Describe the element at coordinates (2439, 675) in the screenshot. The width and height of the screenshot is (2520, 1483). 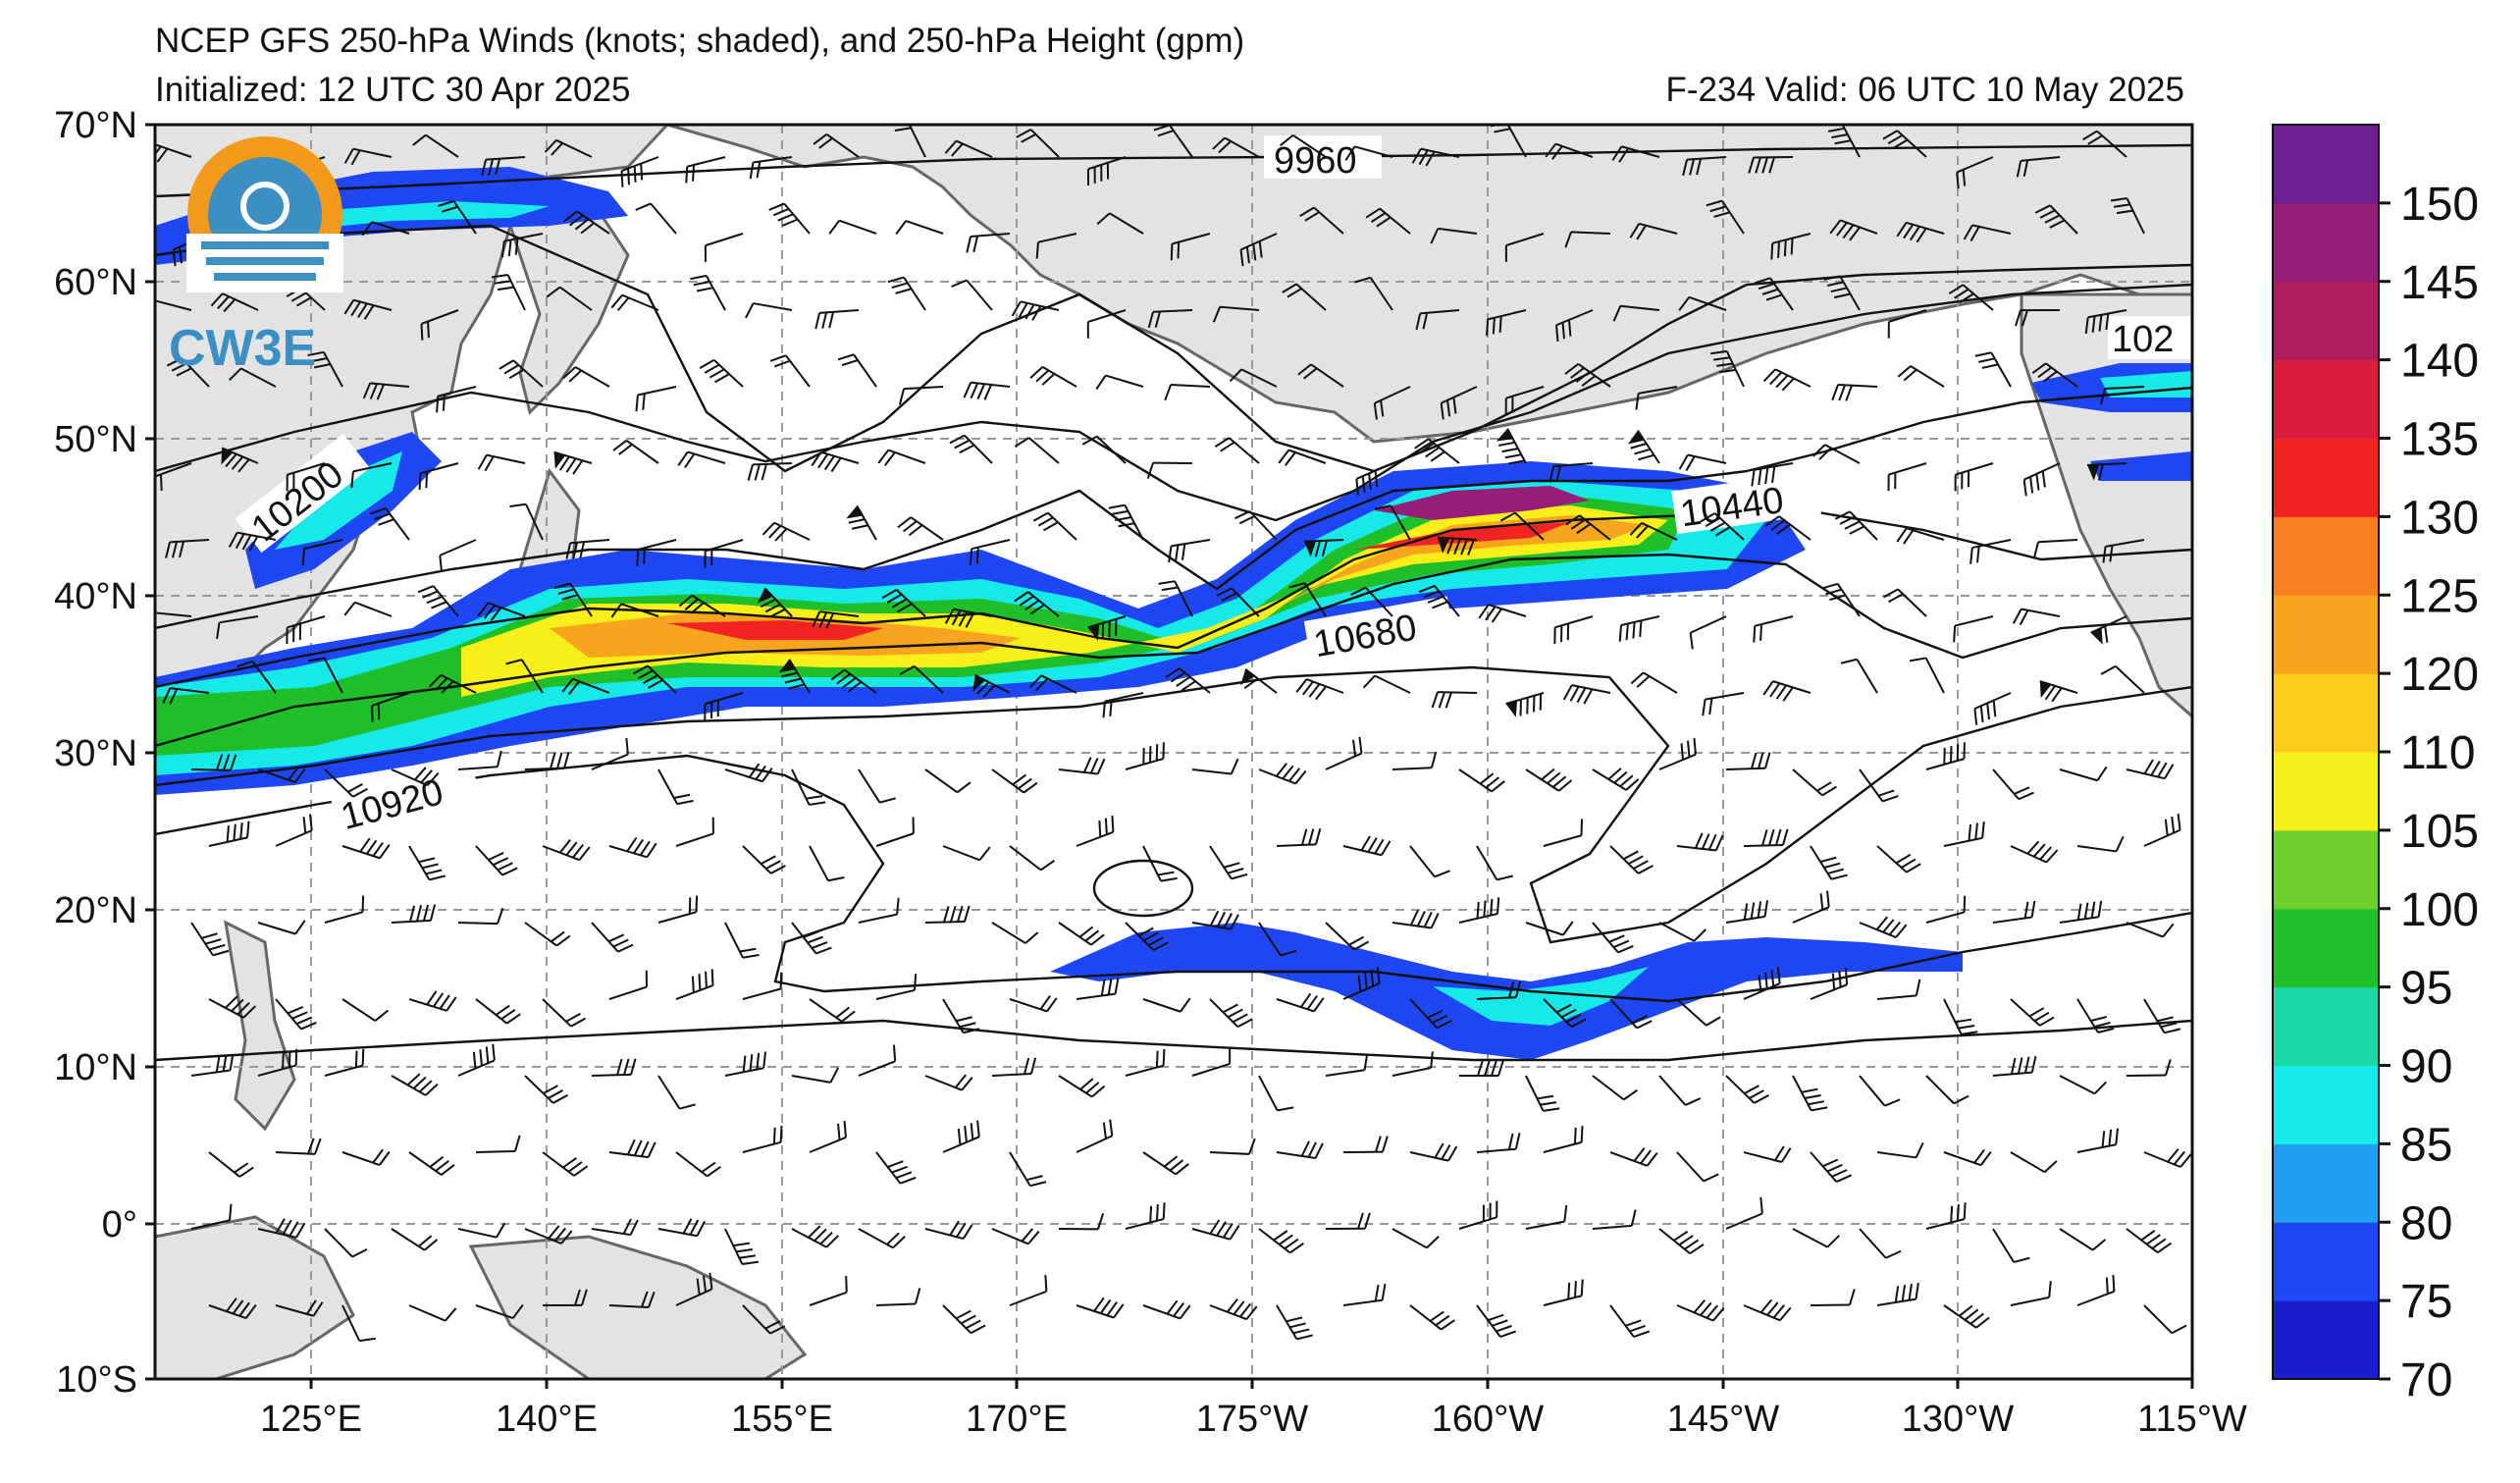
I see `colorbar-label: 120` at that location.